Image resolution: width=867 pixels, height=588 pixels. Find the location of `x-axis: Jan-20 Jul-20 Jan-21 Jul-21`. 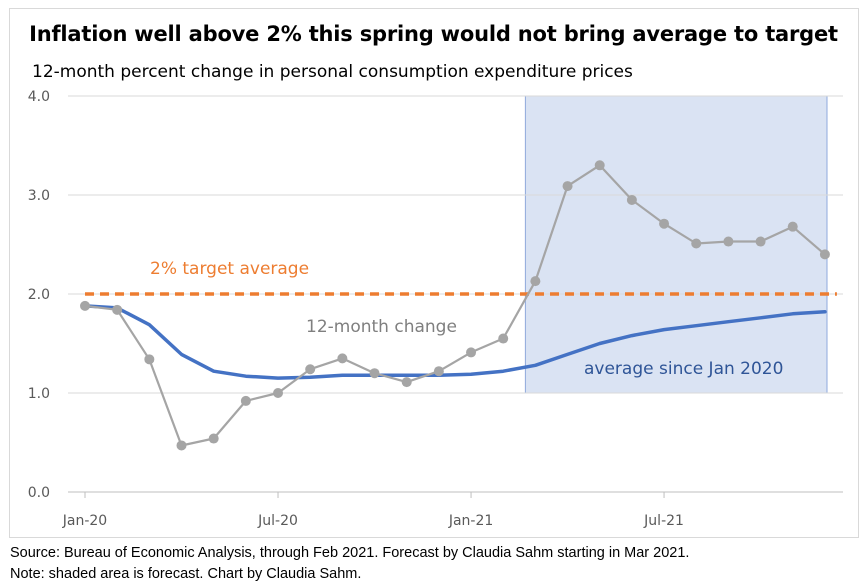

x-axis: Jan-20 Jul-20 Jan-21 Jul-21 is located at coordinates (452, 510).